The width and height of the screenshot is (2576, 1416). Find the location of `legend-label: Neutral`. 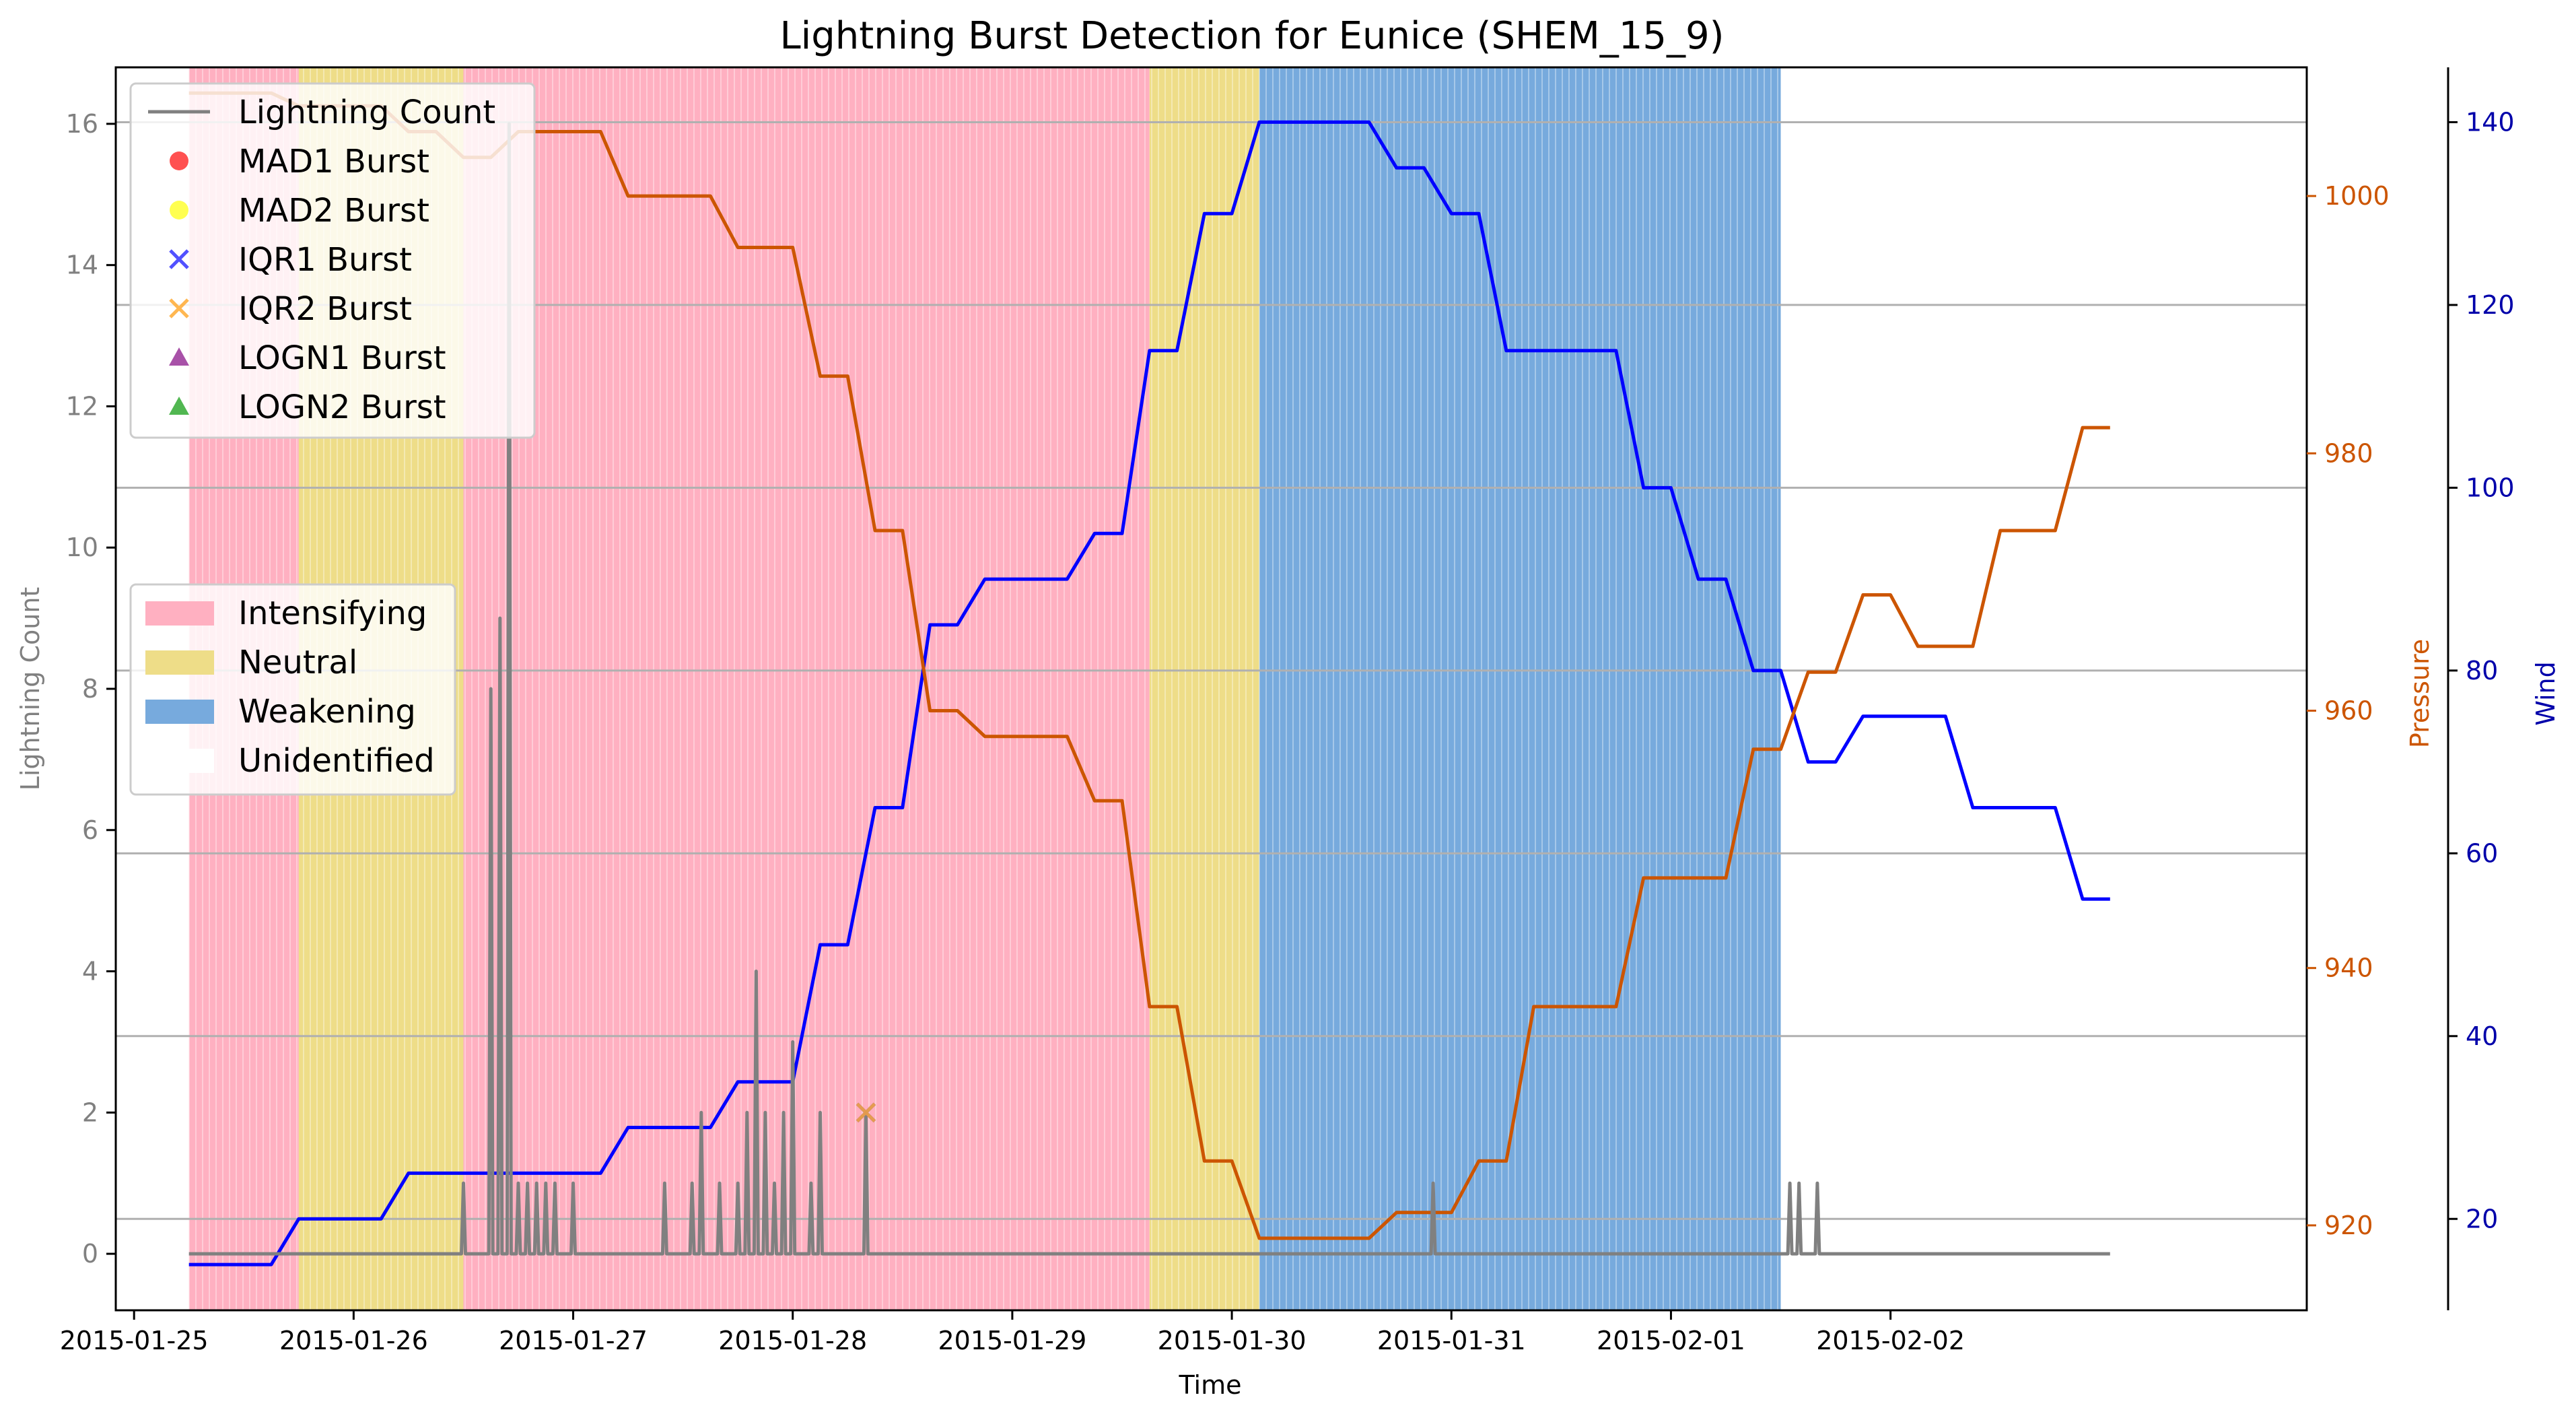

legend-label: Neutral is located at coordinates (297, 662).